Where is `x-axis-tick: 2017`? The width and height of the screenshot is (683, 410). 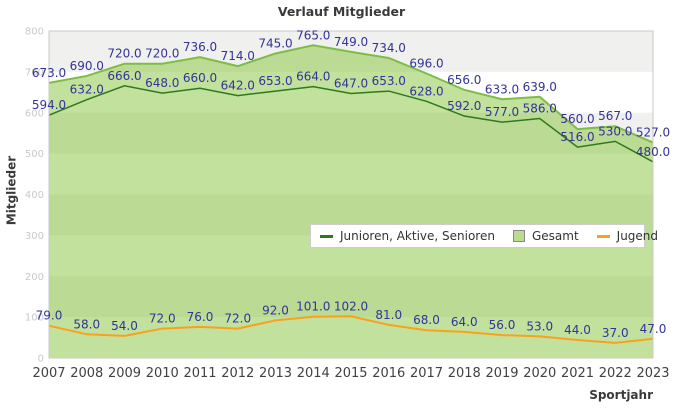
x-axis-tick: 2017 is located at coordinates (426, 373).